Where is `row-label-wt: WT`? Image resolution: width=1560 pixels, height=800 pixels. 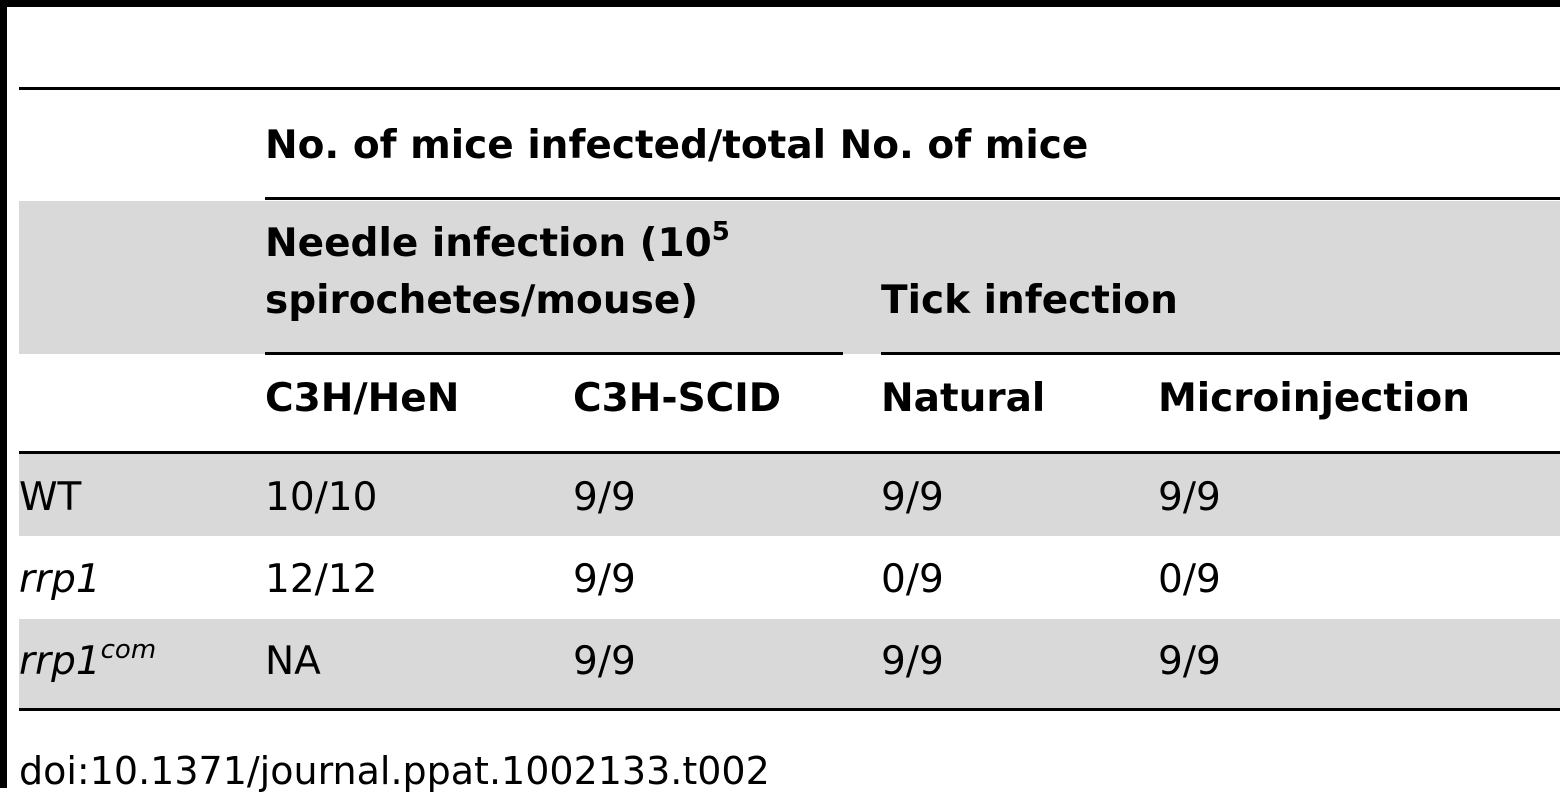
row-label-wt: WT is located at coordinates (50, 497).